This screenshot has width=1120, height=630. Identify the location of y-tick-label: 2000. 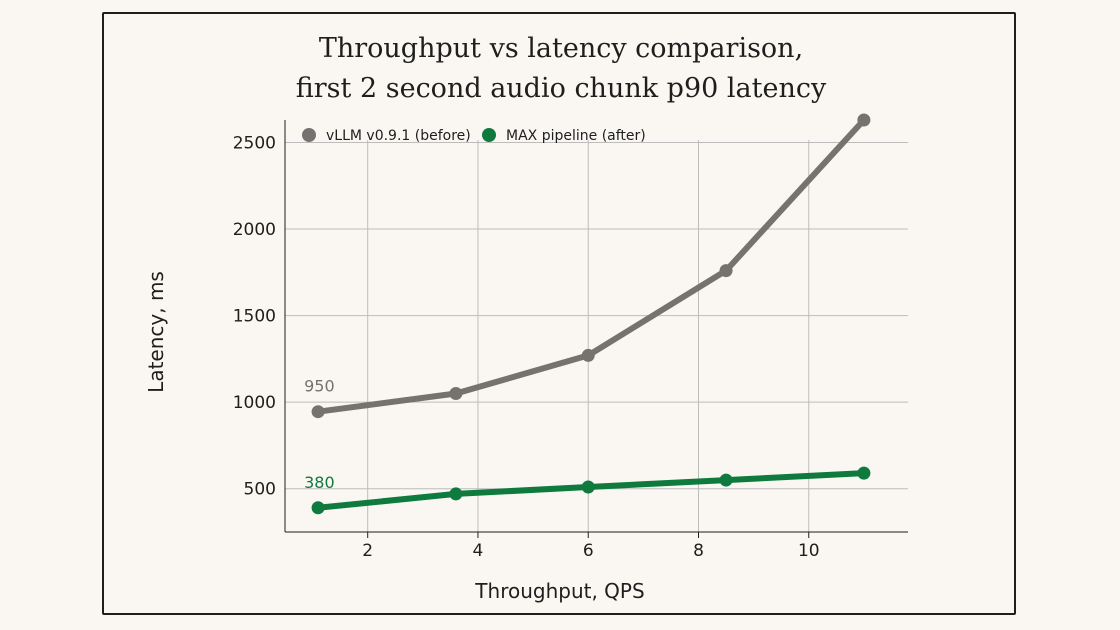
(254, 230).